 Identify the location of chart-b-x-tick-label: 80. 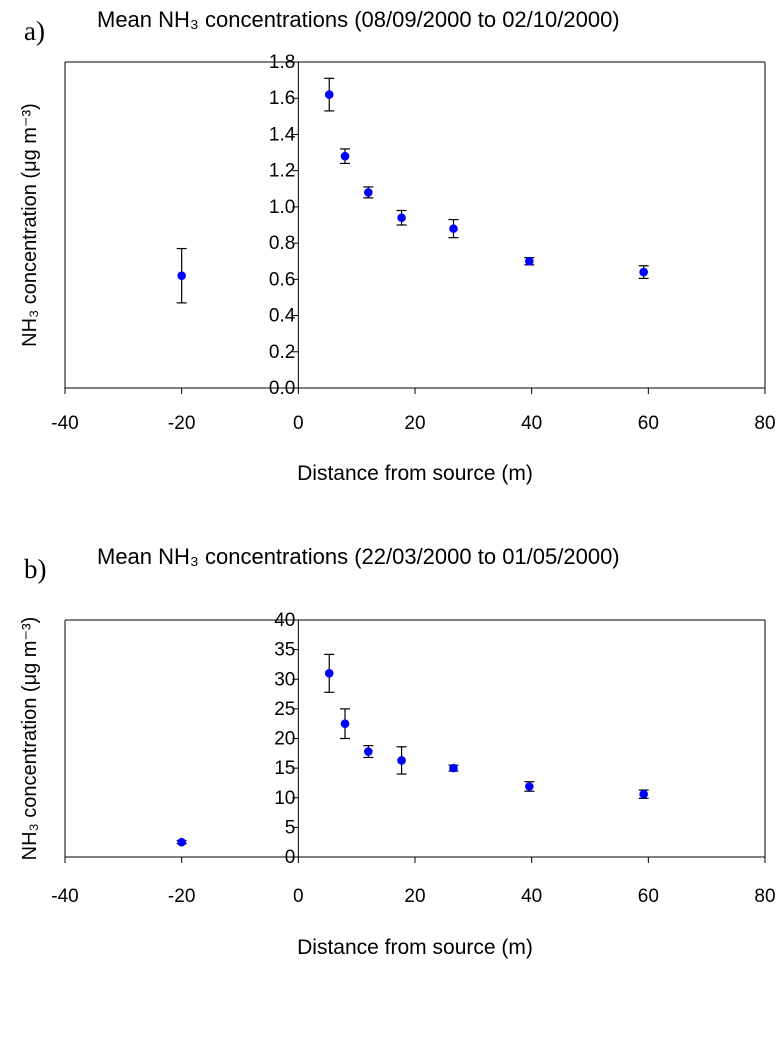
(764, 896).